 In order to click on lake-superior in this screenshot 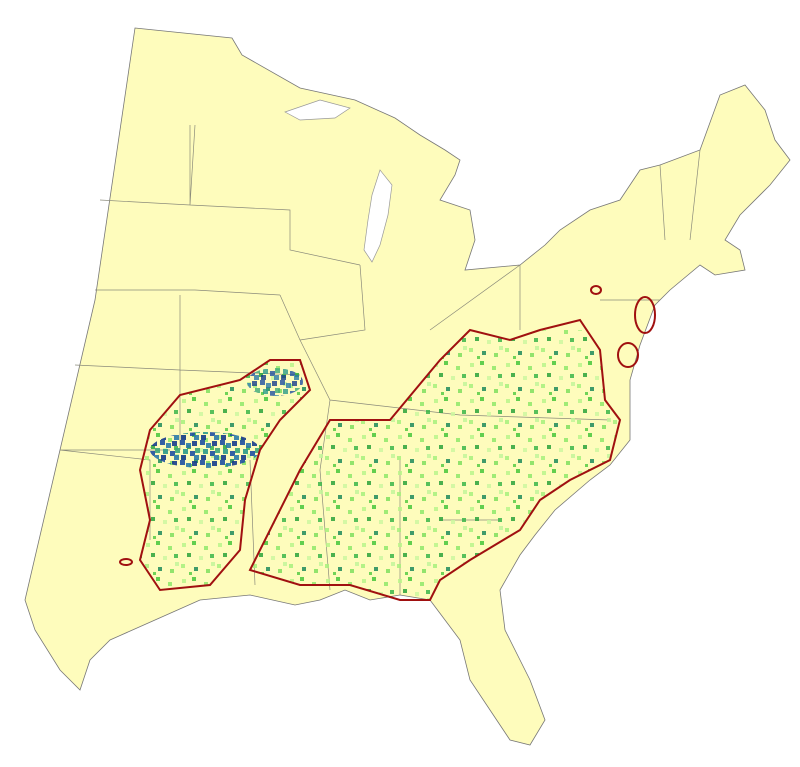, I will do `click(317, 110)`.